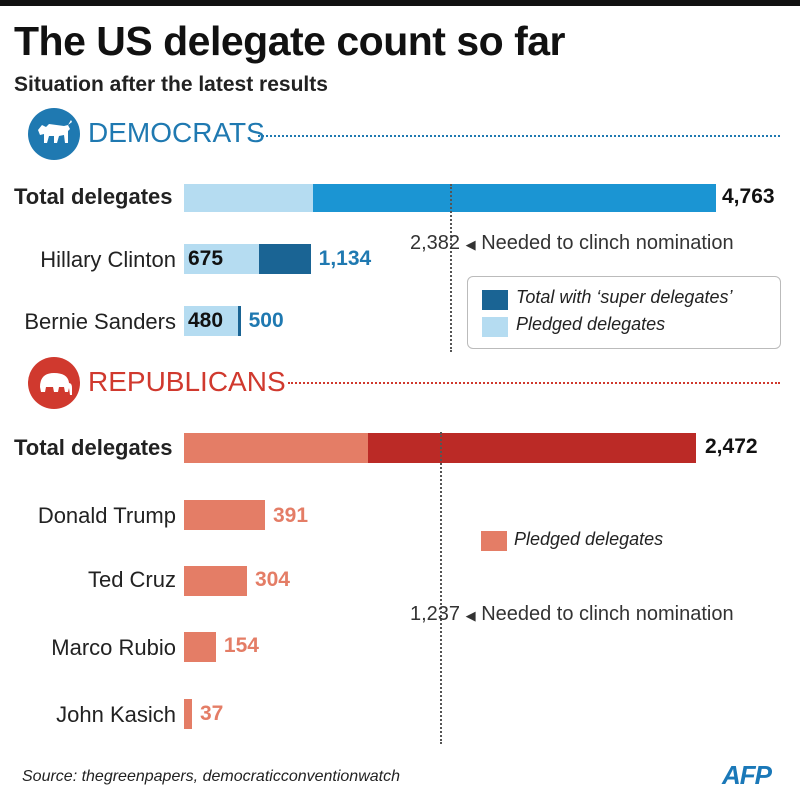  Describe the element at coordinates (731, 446) in the screenshot. I see `rep-total-value: 2,472` at that location.